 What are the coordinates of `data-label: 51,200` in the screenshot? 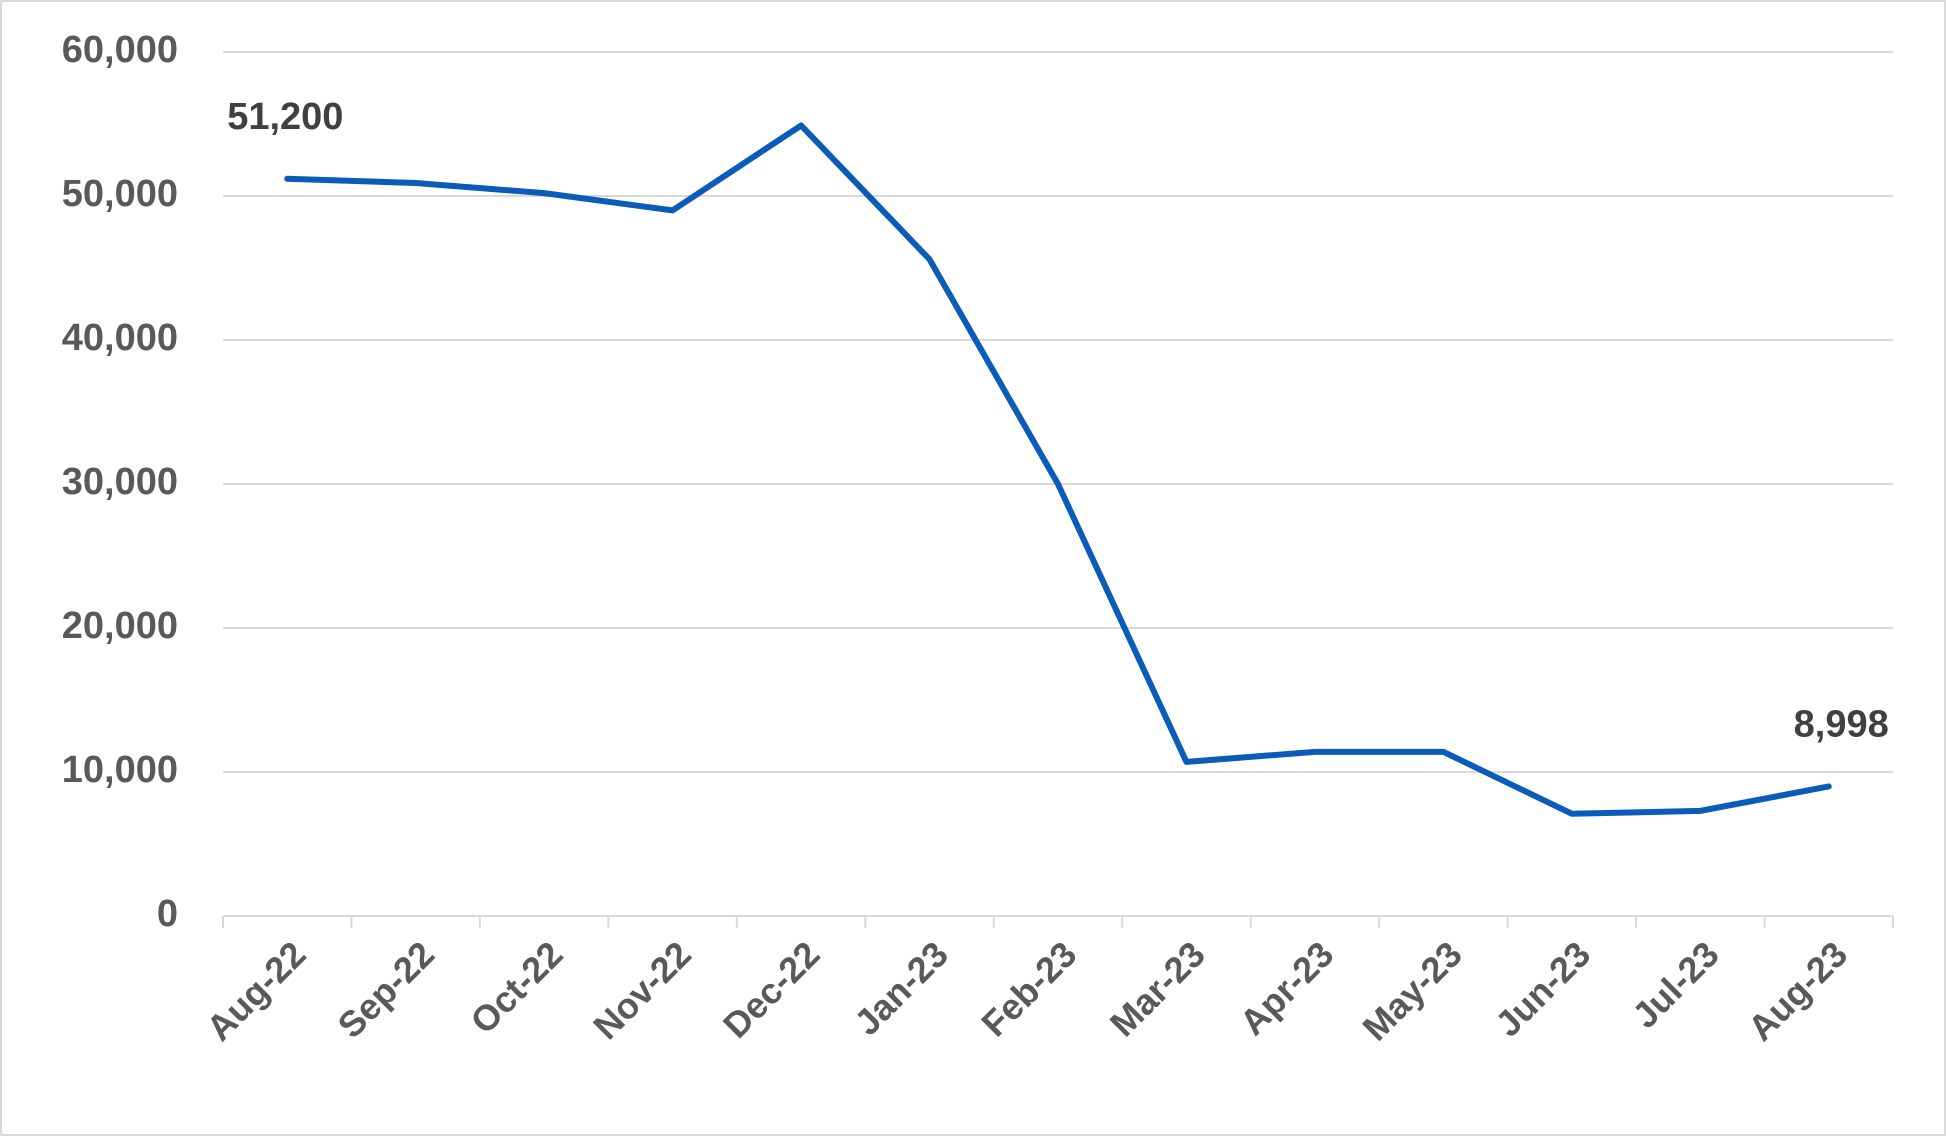 It's located at (285, 117).